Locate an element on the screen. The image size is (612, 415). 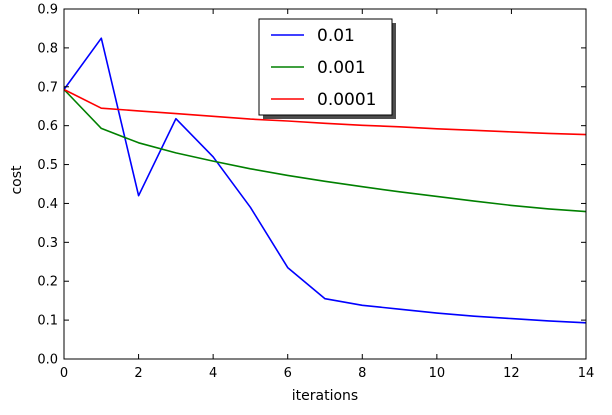
y-tick-label: 0.6 is located at coordinates (47, 126).